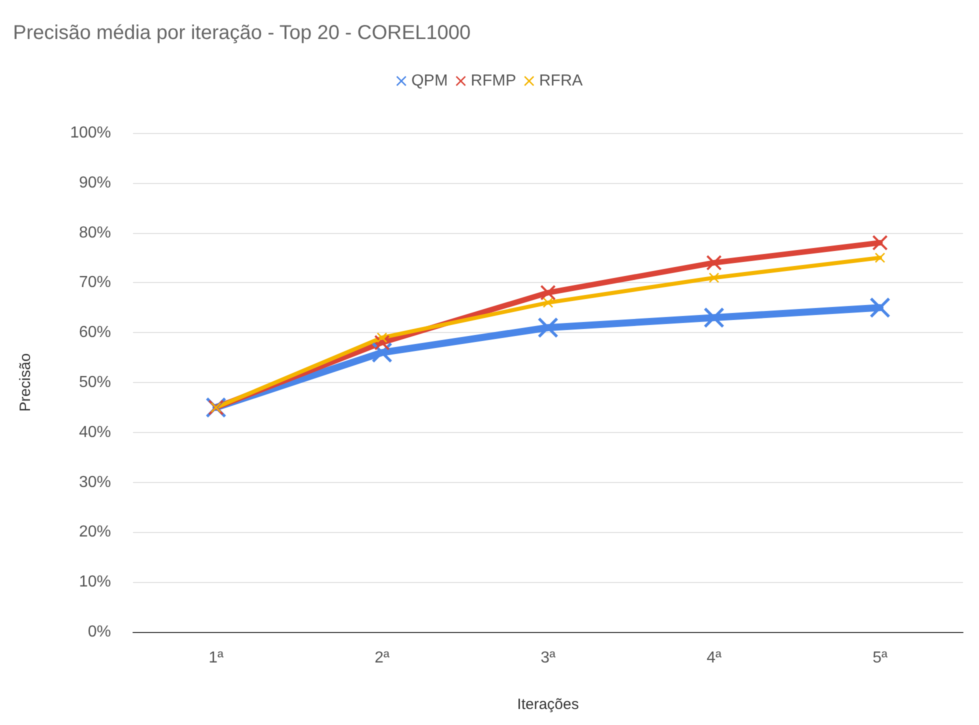  What do you see at coordinates (90, 133) in the screenshot?
I see `y-tick-label: 100%` at bounding box center [90, 133].